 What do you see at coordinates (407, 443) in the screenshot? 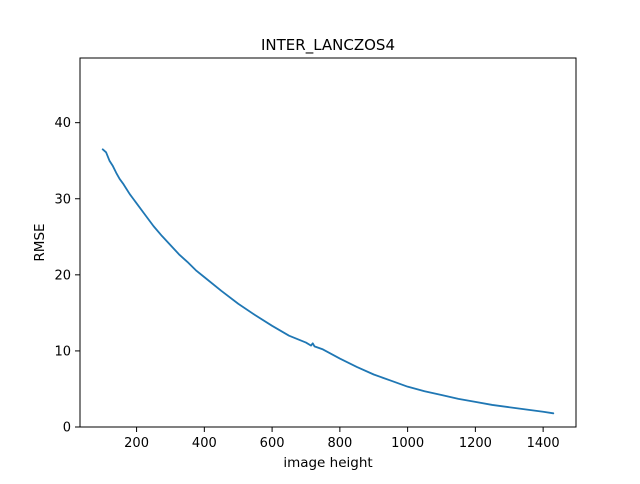
I see `x-tick-label: 1000` at bounding box center [407, 443].